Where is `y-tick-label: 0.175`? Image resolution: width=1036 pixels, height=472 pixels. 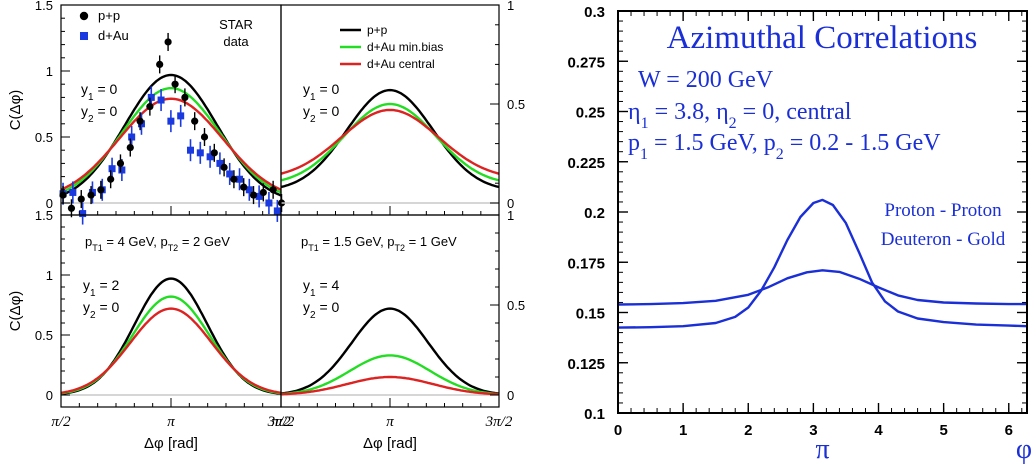
y-tick-label: 0.175 is located at coordinates (586, 263).